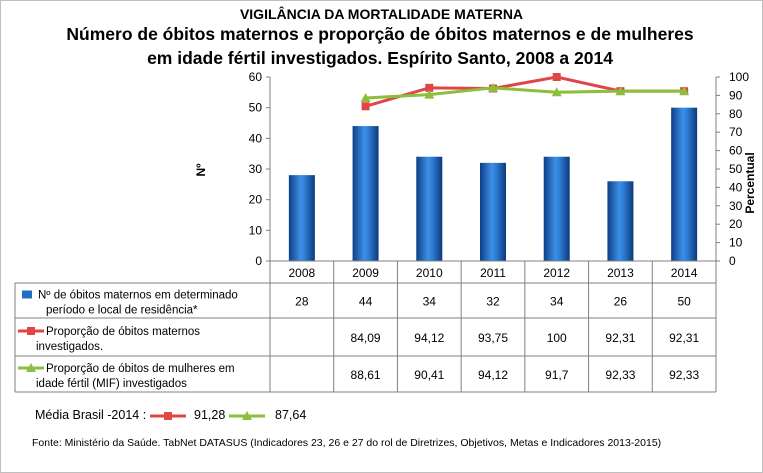  Describe the element at coordinates (69, 347) in the screenshot. I see `legend-label-line-2: investigados.` at that location.